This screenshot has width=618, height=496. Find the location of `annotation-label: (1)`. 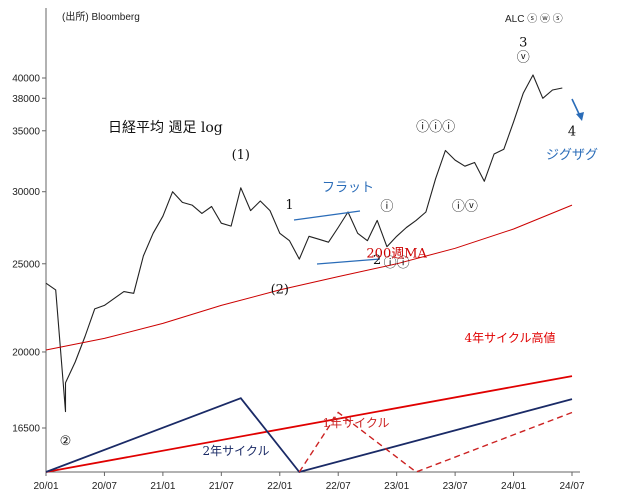

annotation-label: (1) is located at coordinates (241, 155).